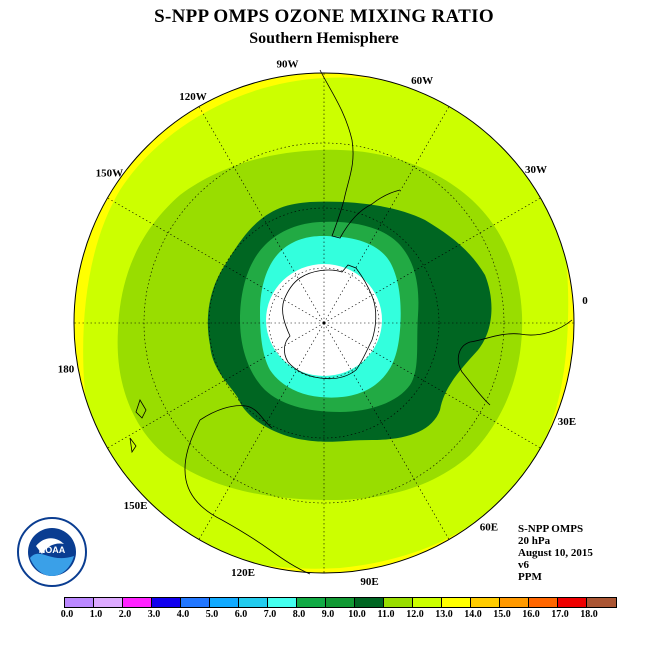  What do you see at coordinates (110, 174) in the screenshot?
I see `longitude-label: 150W` at bounding box center [110, 174].